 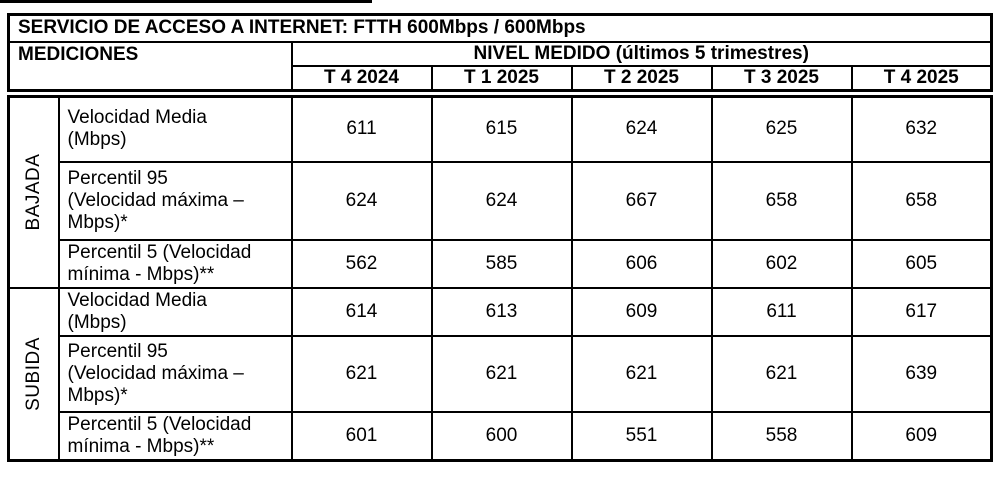 I want to click on value-cell: 585, so click(x=501, y=263).